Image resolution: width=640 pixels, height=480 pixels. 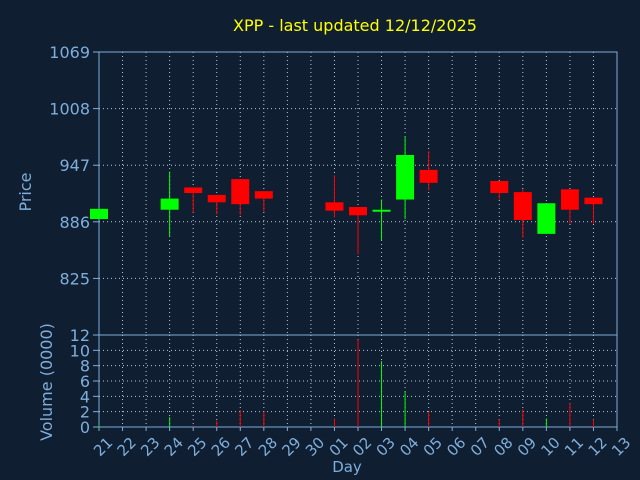 I want to click on x-tick-label: 13, so click(x=621, y=447).